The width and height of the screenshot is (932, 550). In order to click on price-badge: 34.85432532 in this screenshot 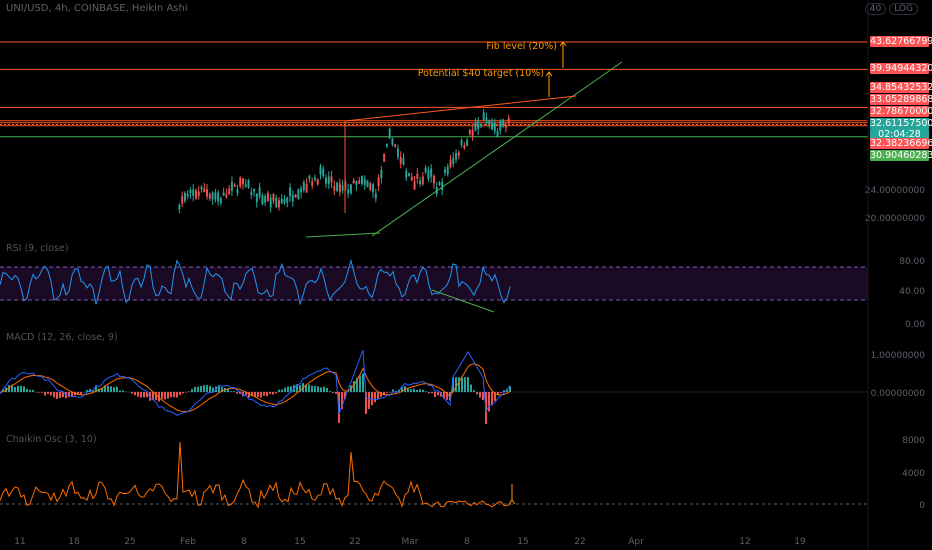, I will do `click(901, 87)`.